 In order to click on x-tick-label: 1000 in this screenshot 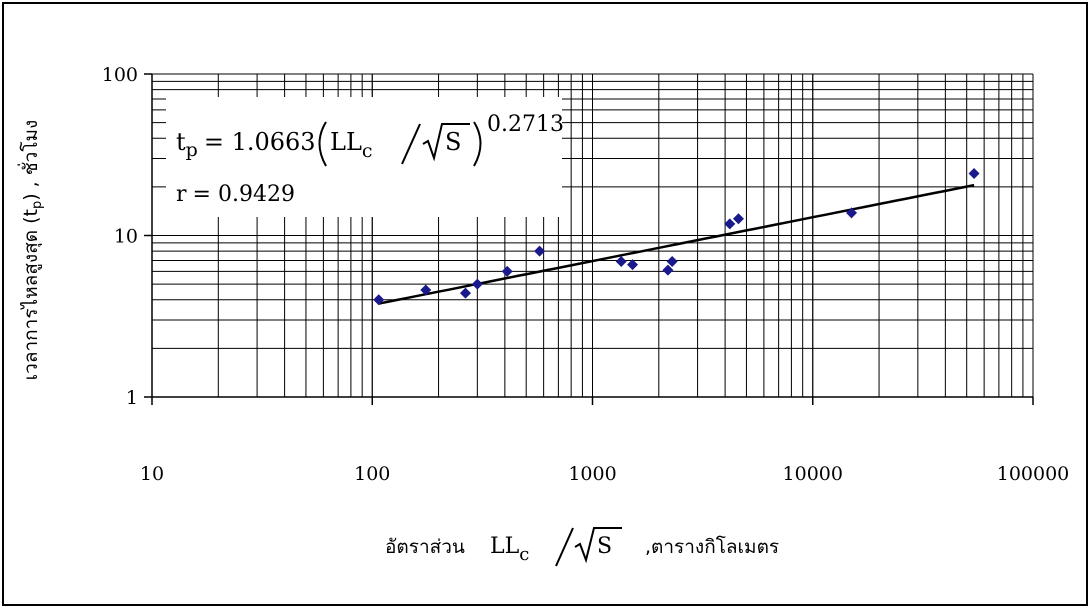, I will do `click(592, 474)`.